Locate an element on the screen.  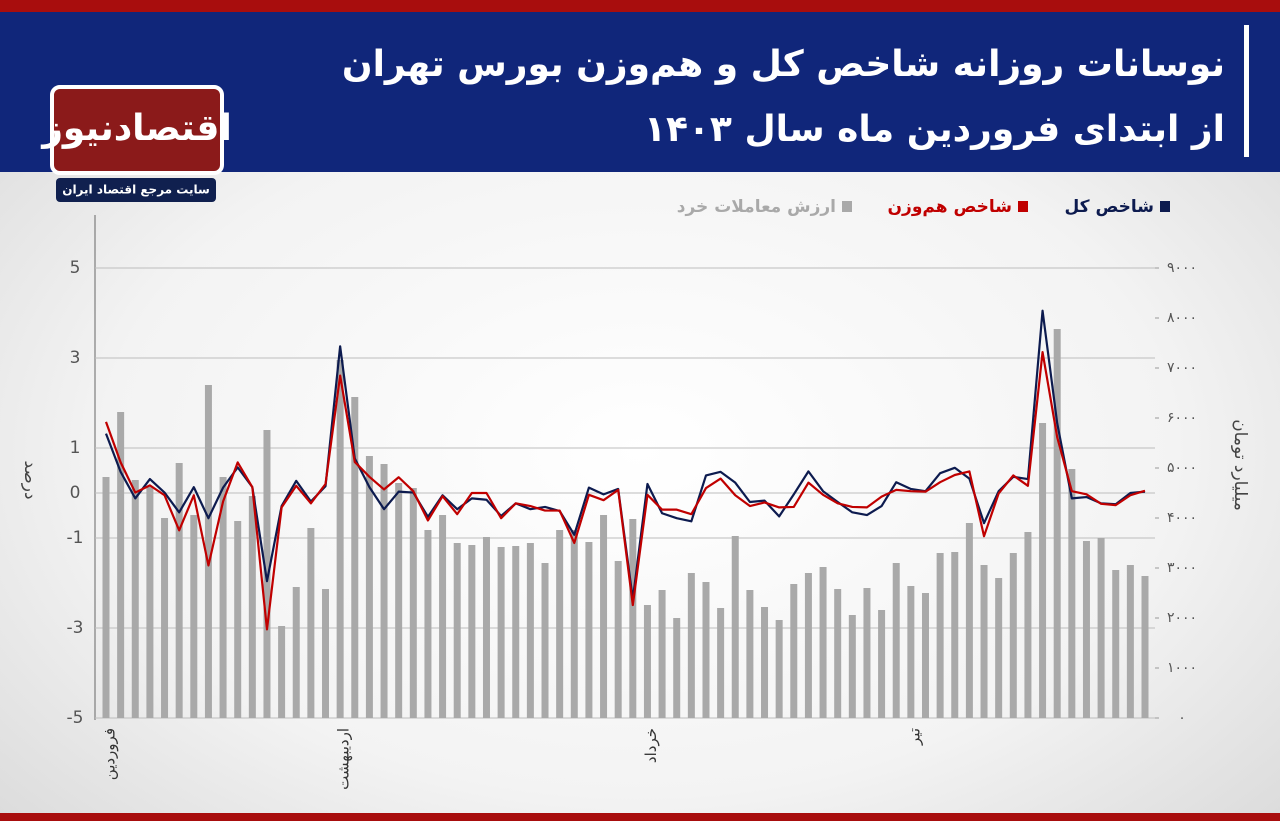
logo-box is located at coordinates (137, 130).